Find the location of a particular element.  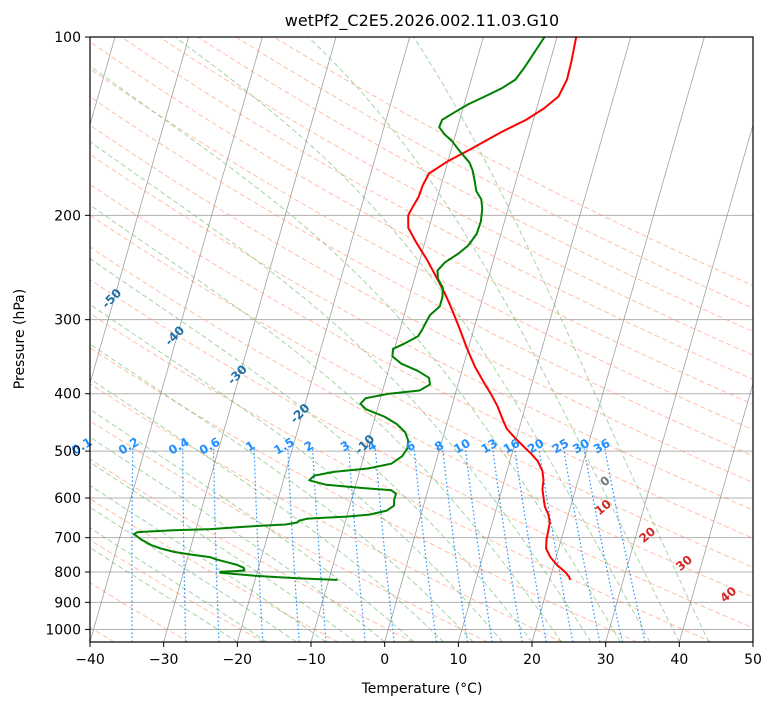

x-tick-label: 10 is located at coordinates (458, 660).